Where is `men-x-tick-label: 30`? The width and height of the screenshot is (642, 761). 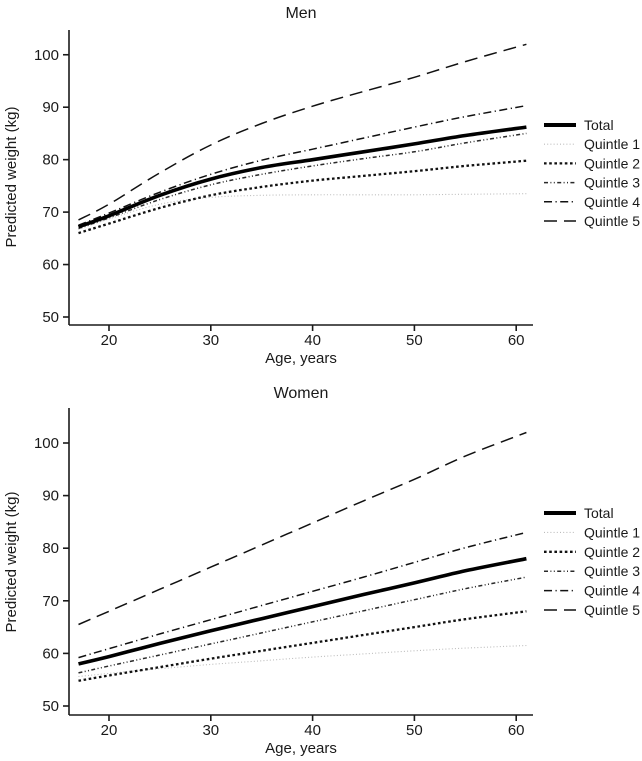
men-x-tick-label: 30 is located at coordinates (210, 340).